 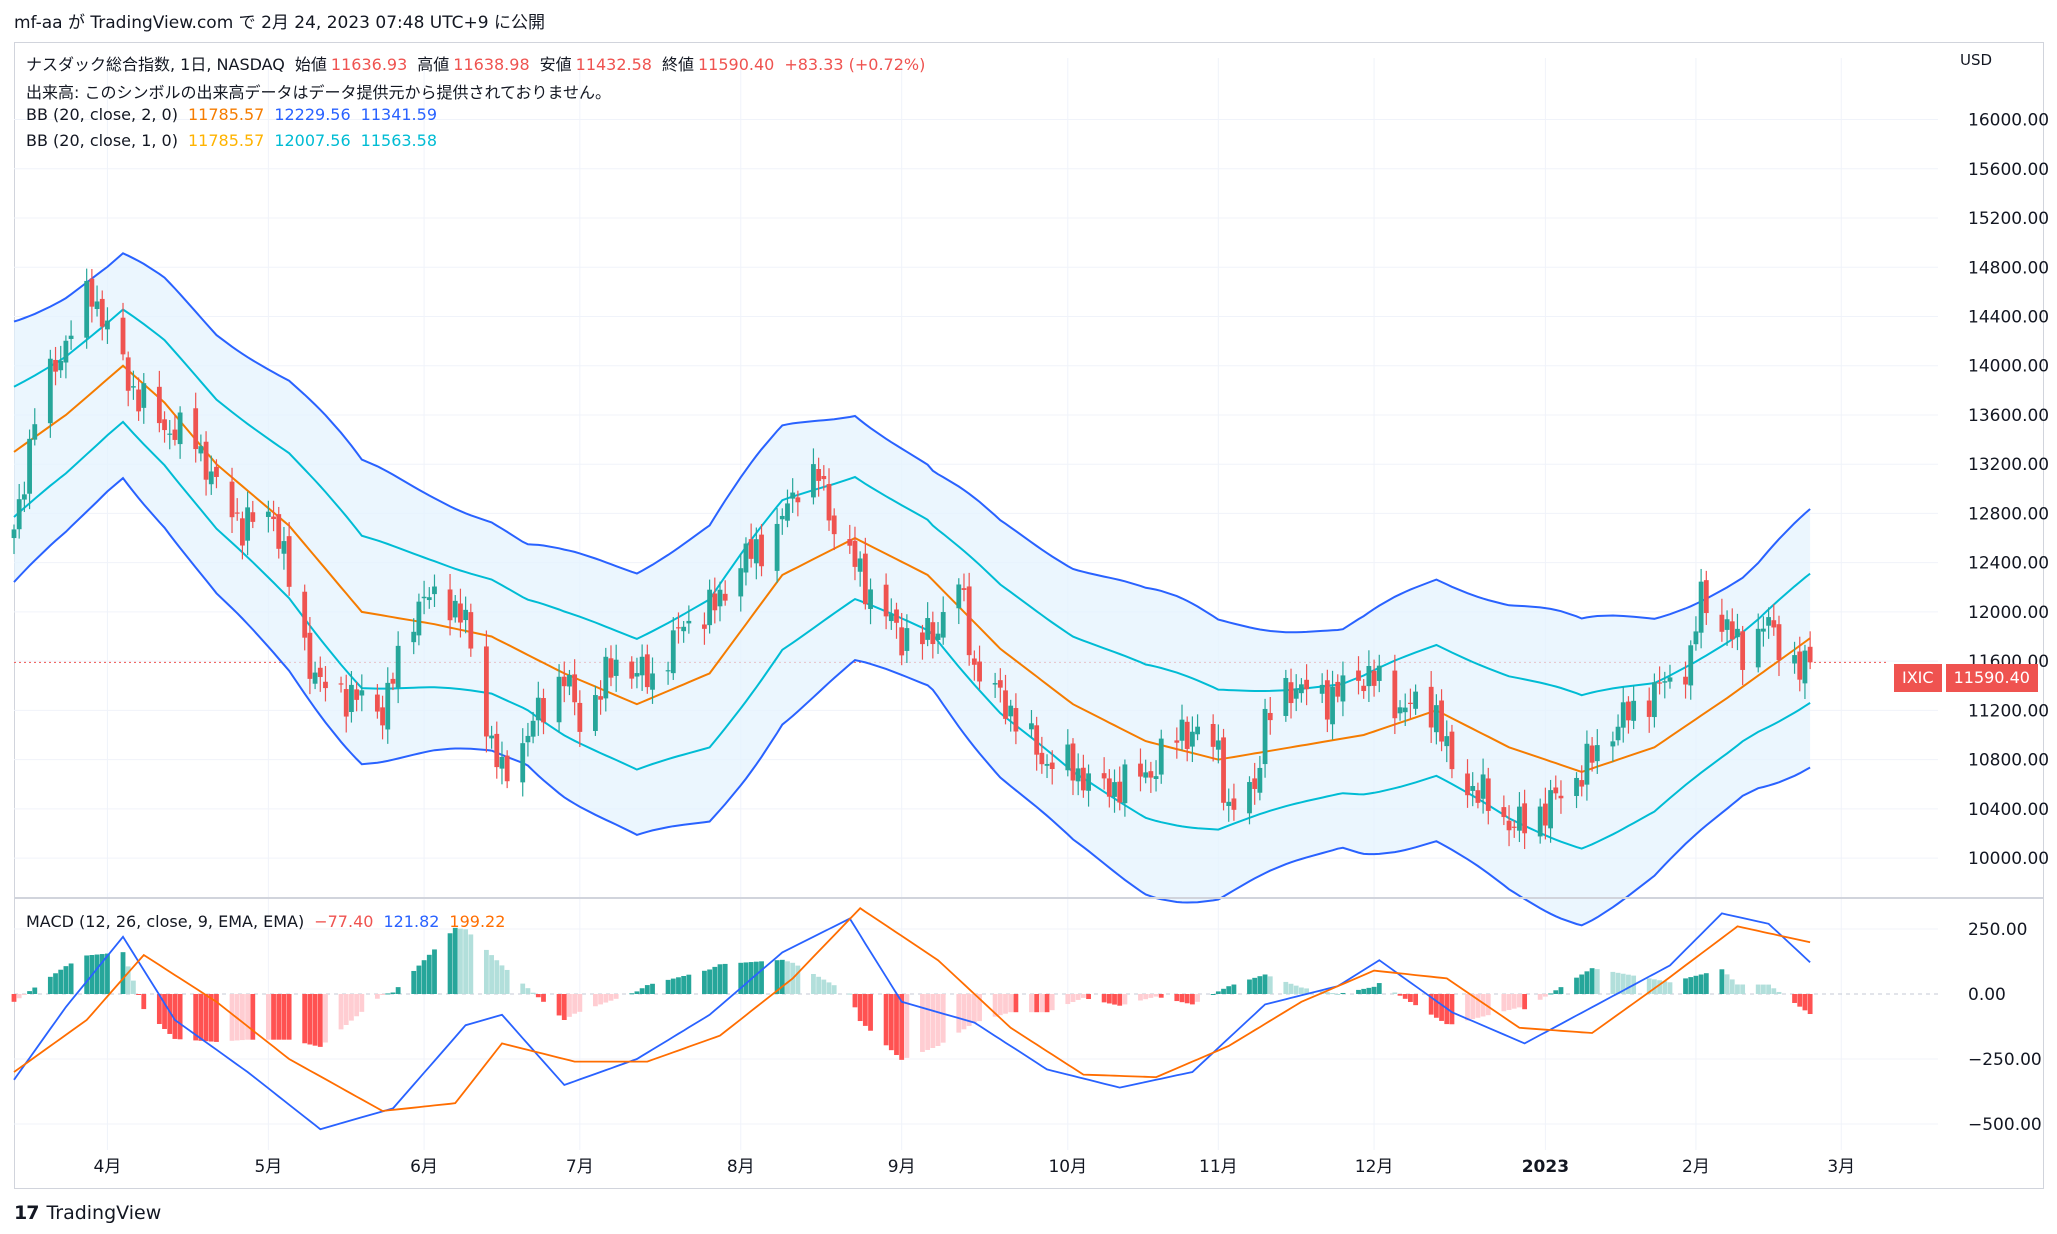 What do you see at coordinates (165, 921) in the screenshot?
I see `macd-label: MACD (12, 26, close, 9, EMA, EMA)` at bounding box center [165, 921].